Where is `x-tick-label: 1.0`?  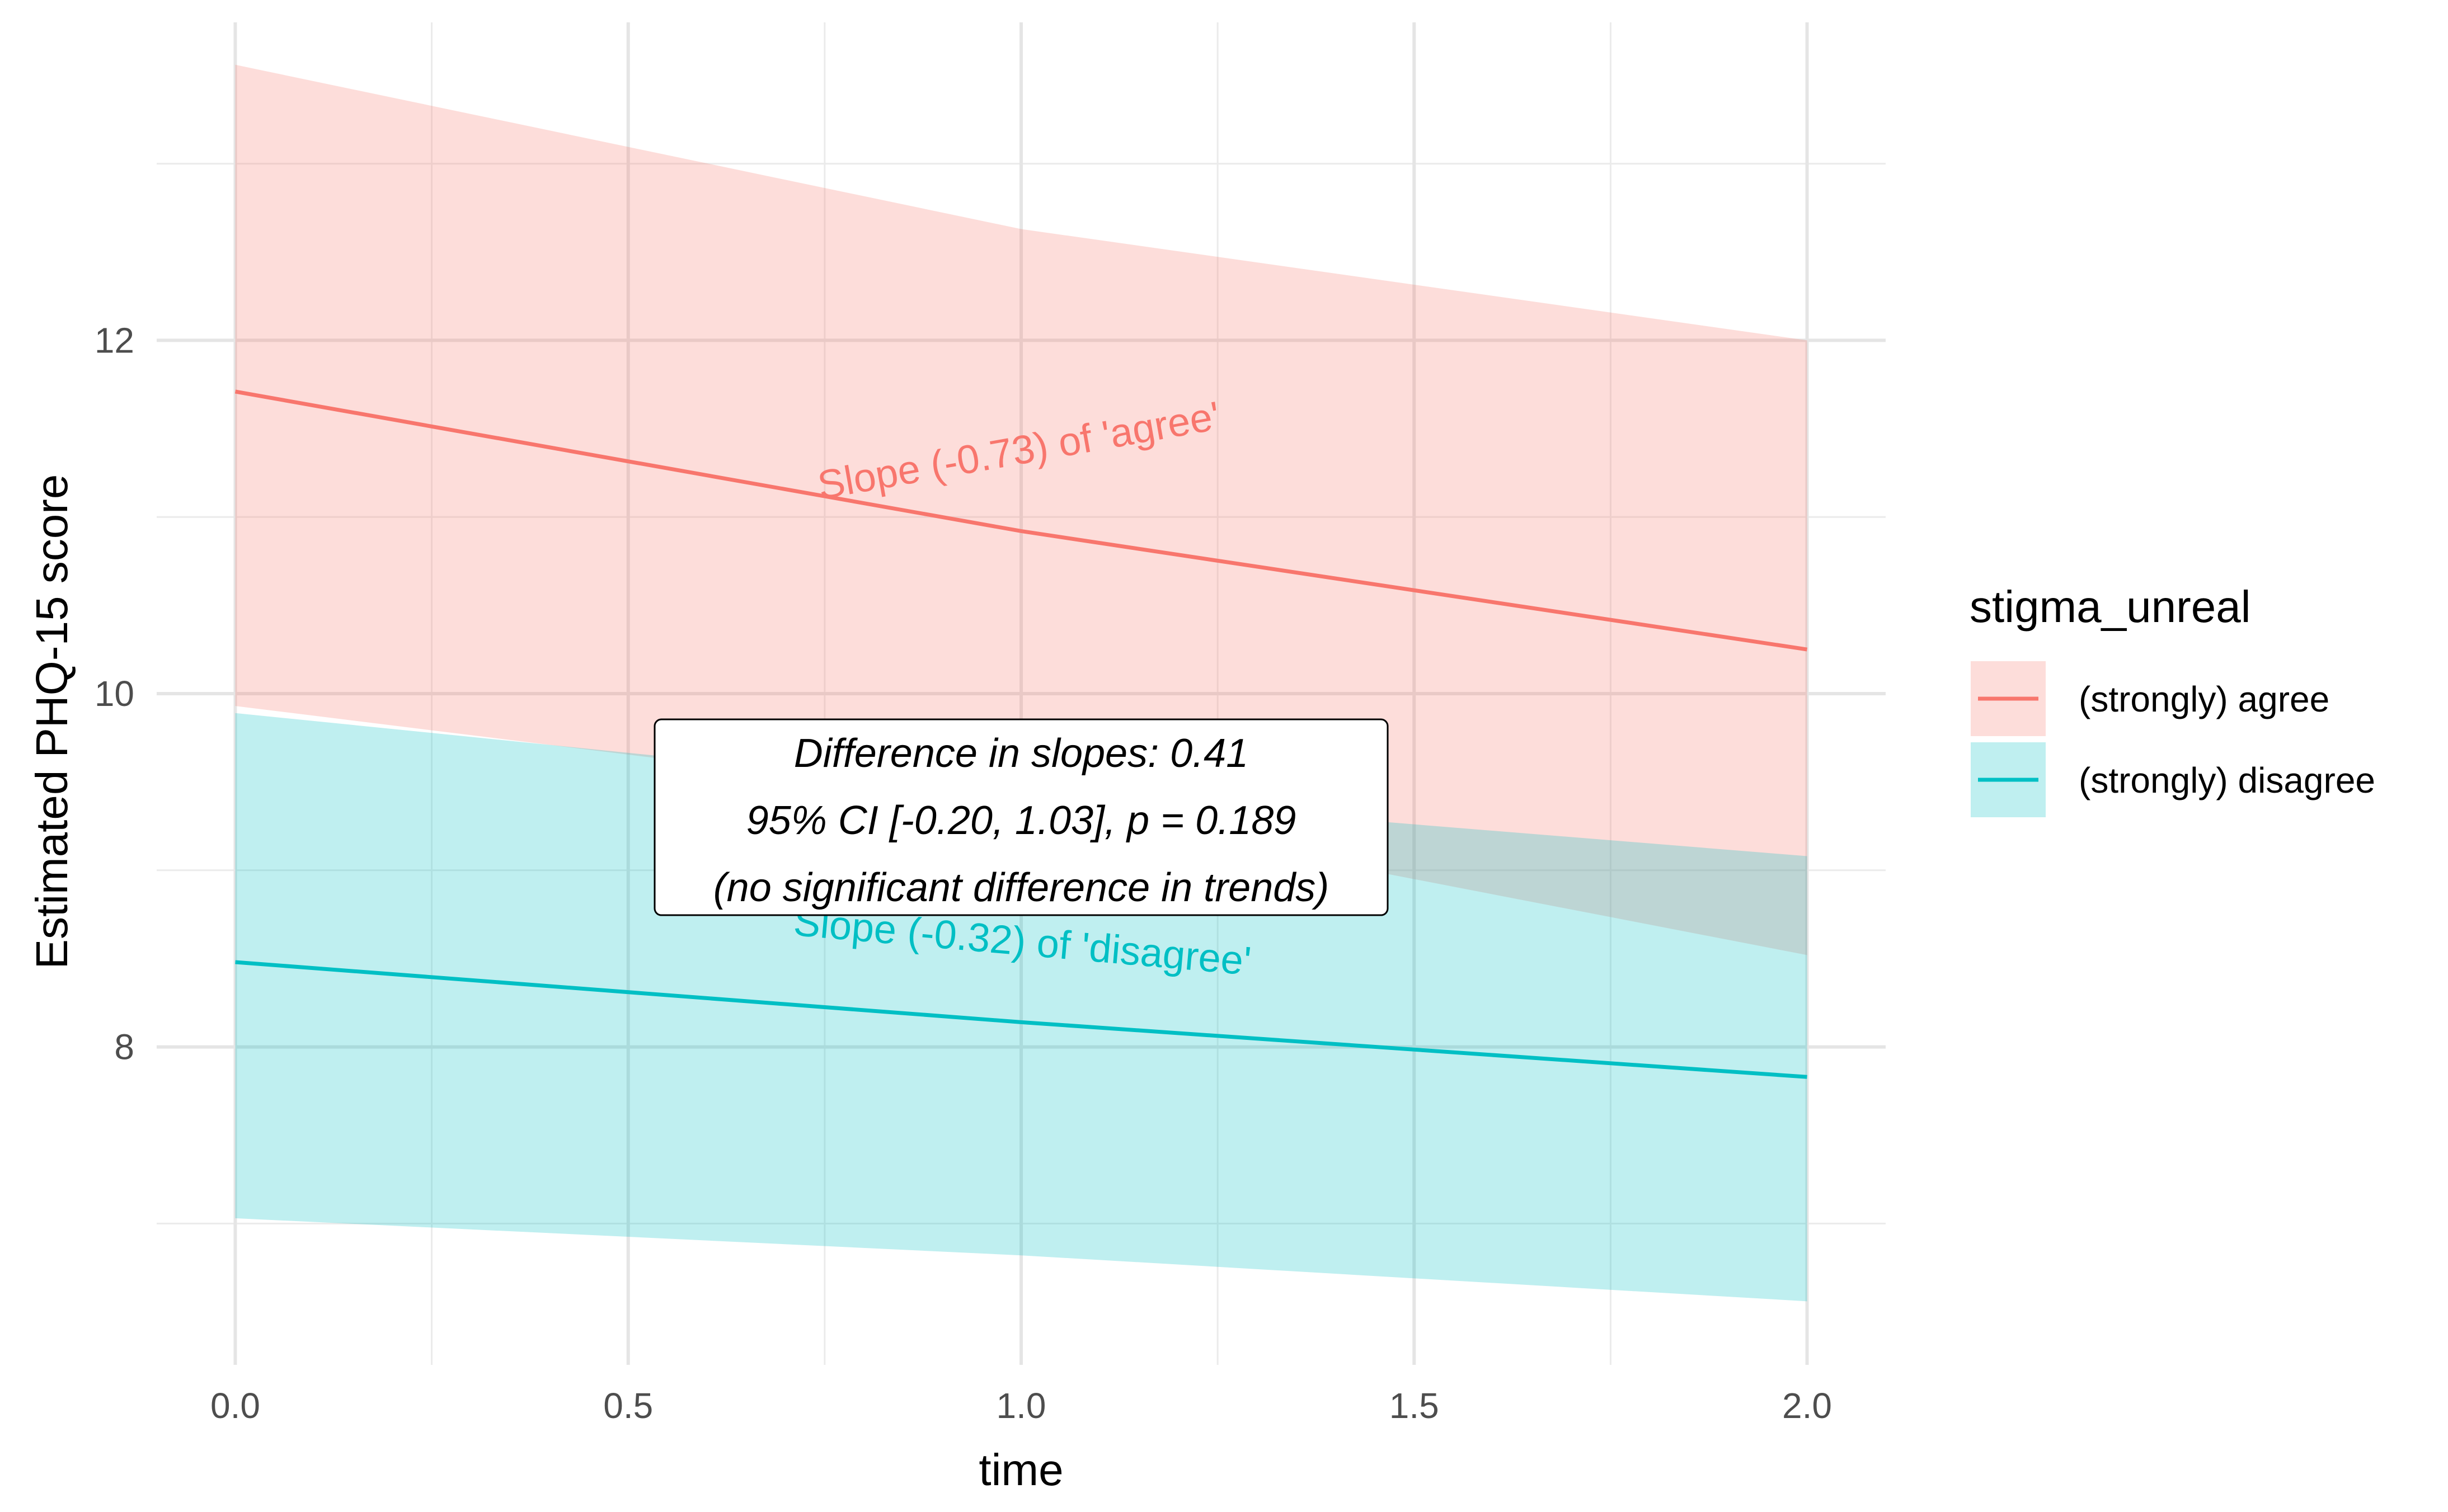 x-tick-label: 1.0 is located at coordinates (1021, 1406).